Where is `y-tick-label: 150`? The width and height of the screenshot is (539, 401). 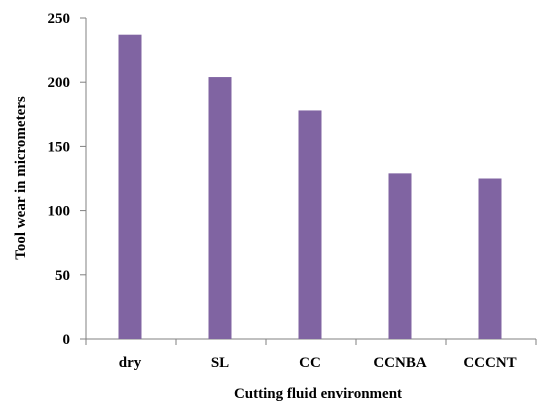
y-tick-label: 150 is located at coordinates (59, 147).